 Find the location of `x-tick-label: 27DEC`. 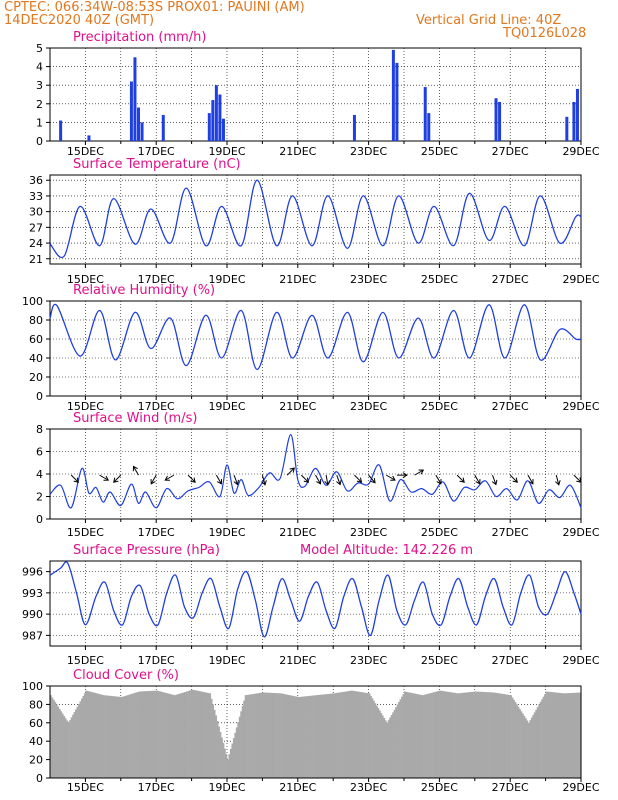

x-tick-label: 27DEC is located at coordinates (510, 406).